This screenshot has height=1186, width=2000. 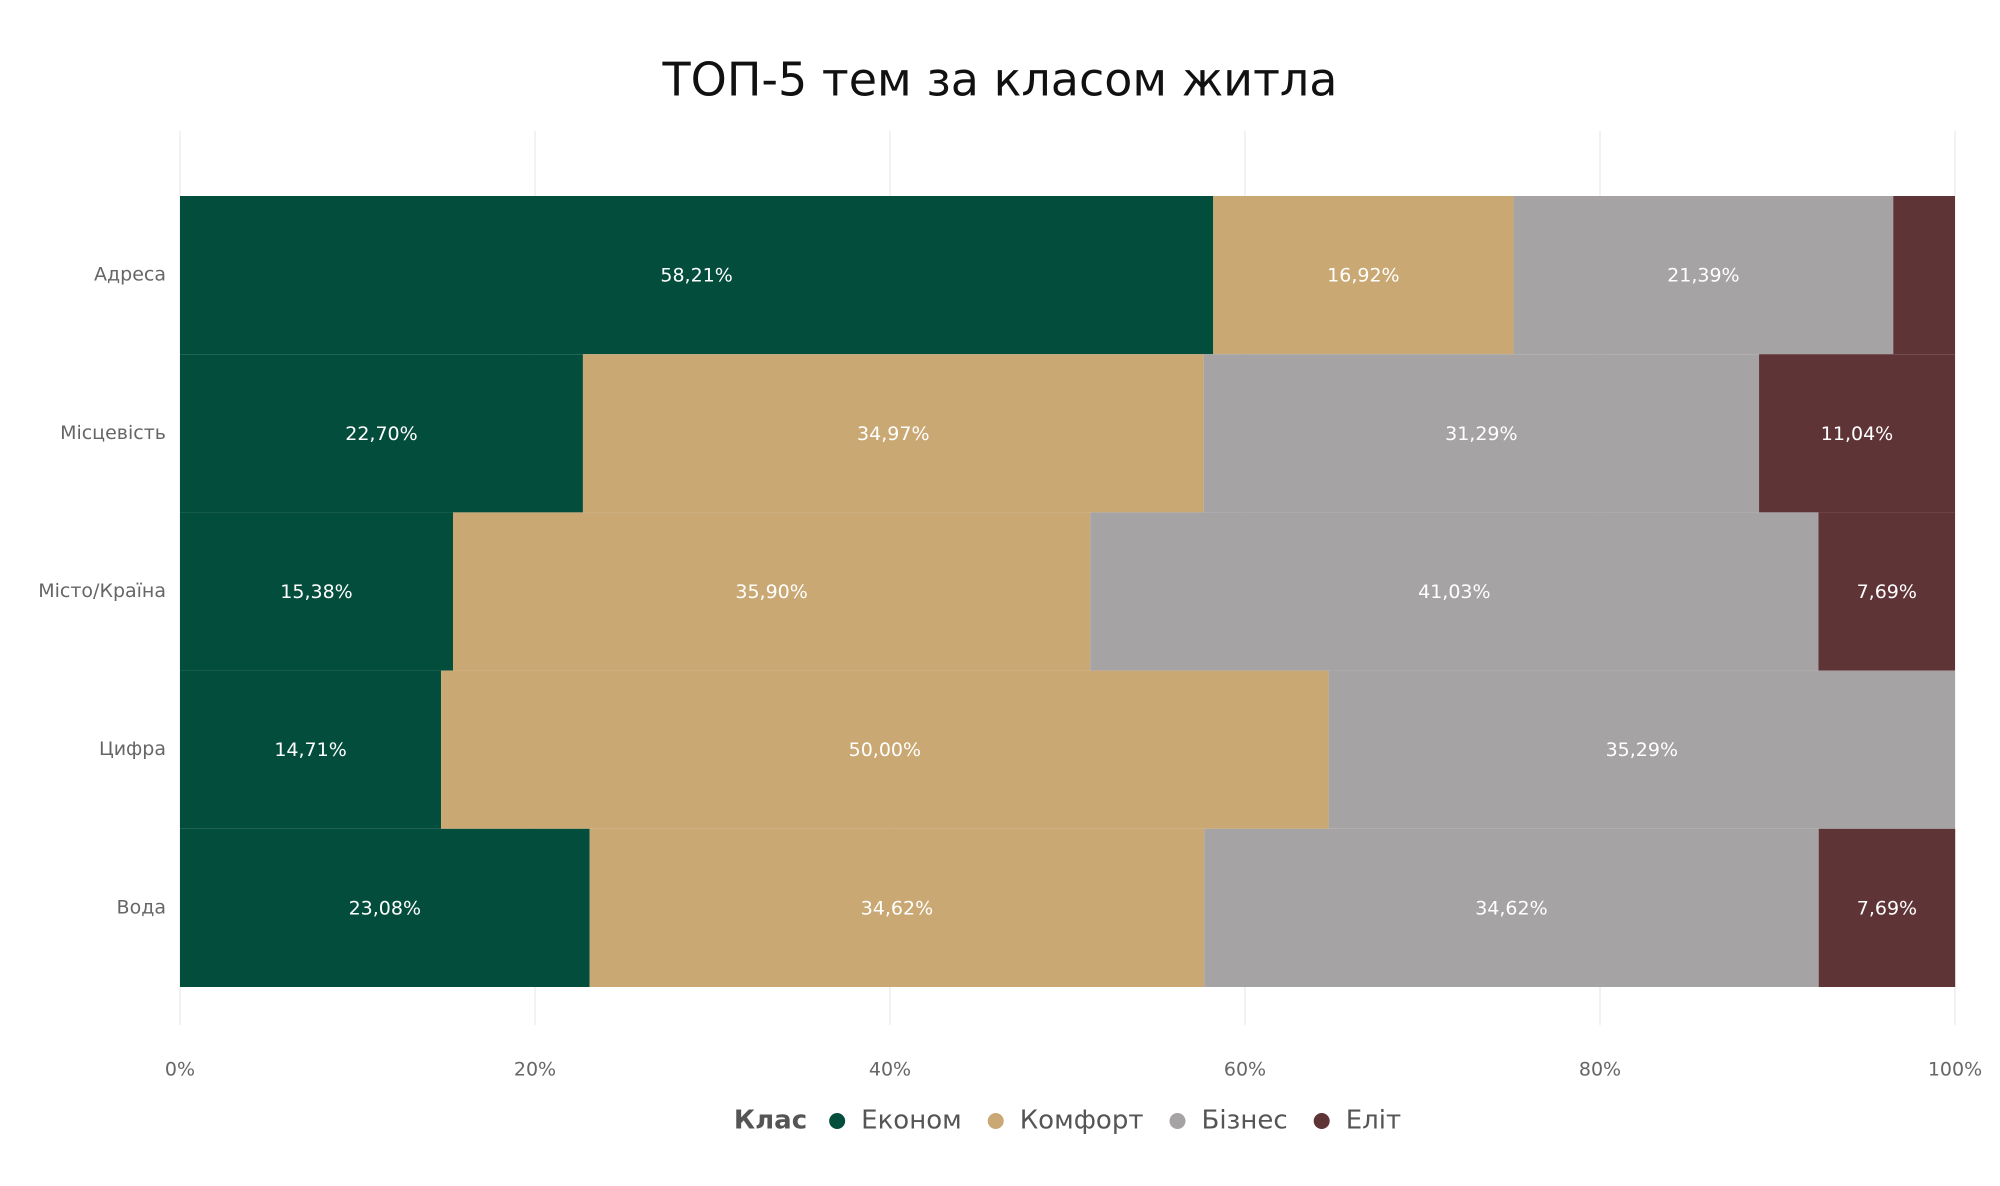 I want to click on data-label: 15,38%, so click(x=316, y=592).